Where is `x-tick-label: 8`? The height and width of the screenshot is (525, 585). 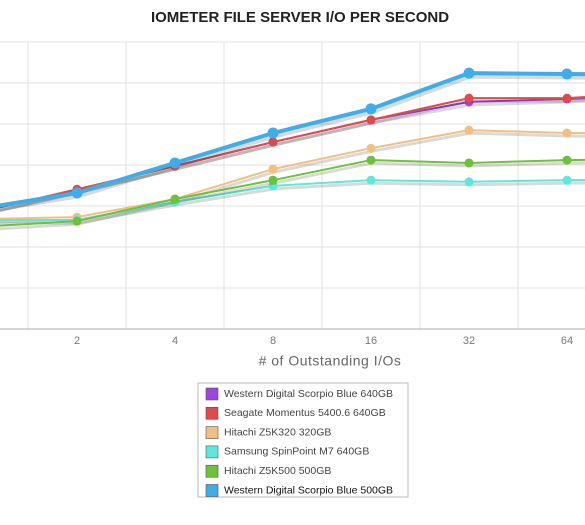
x-tick-label: 8 is located at coordinates (273, 341).